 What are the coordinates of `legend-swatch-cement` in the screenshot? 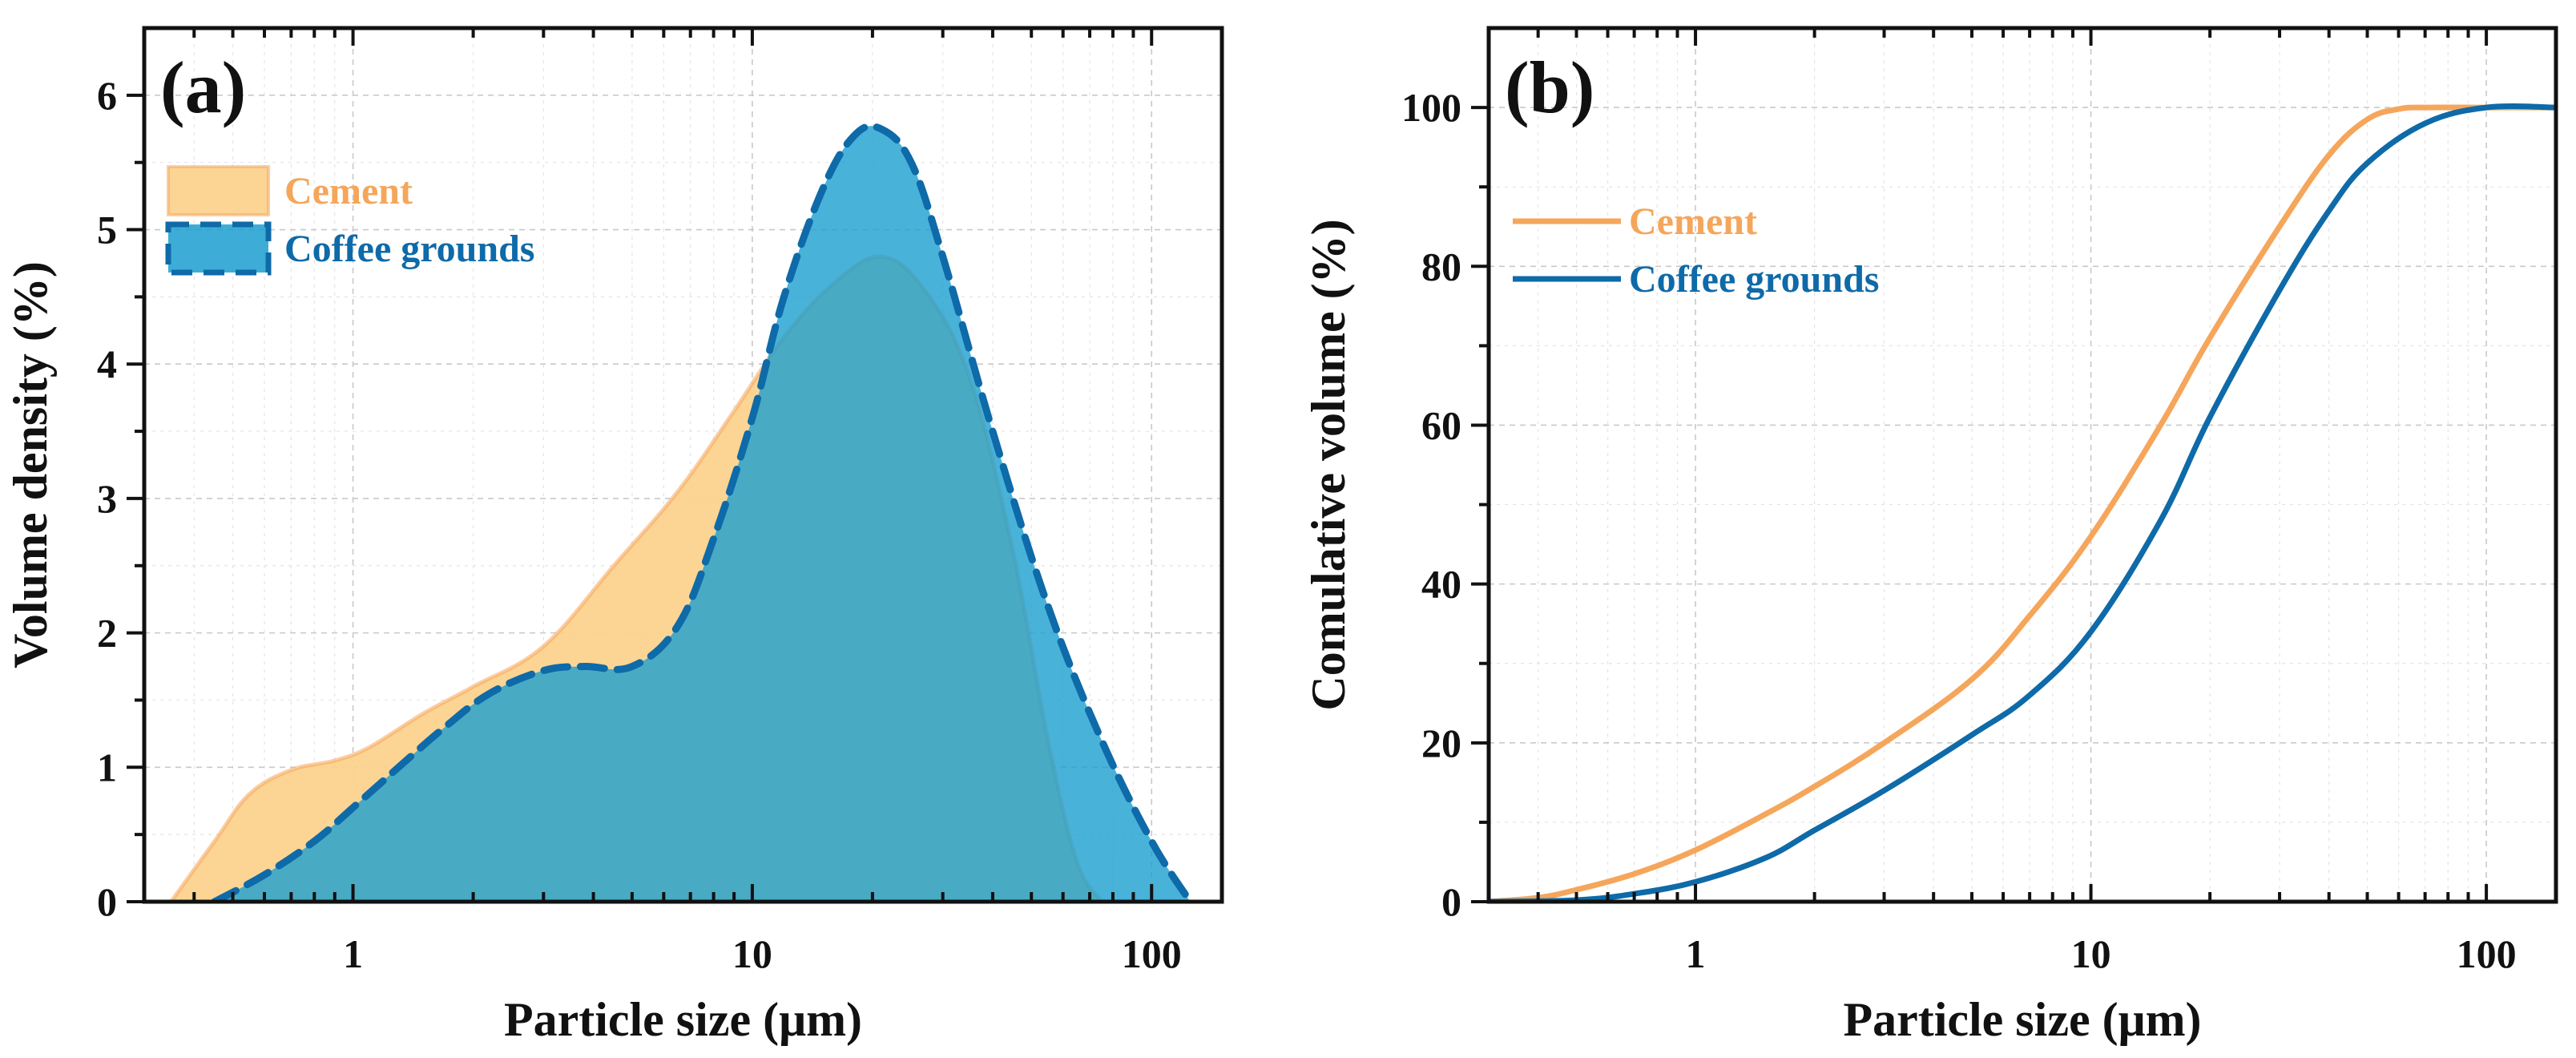 It's located at (218, 190).